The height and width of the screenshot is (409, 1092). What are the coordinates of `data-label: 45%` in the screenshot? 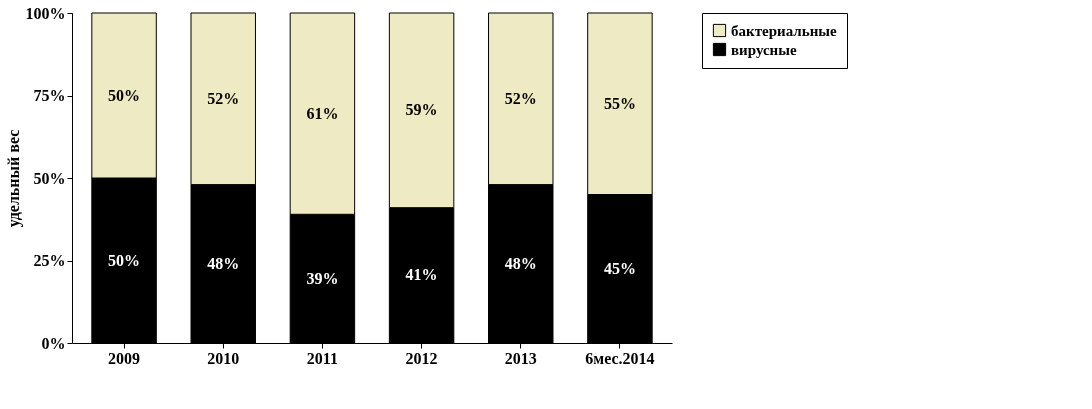 It's located at (619, 268).